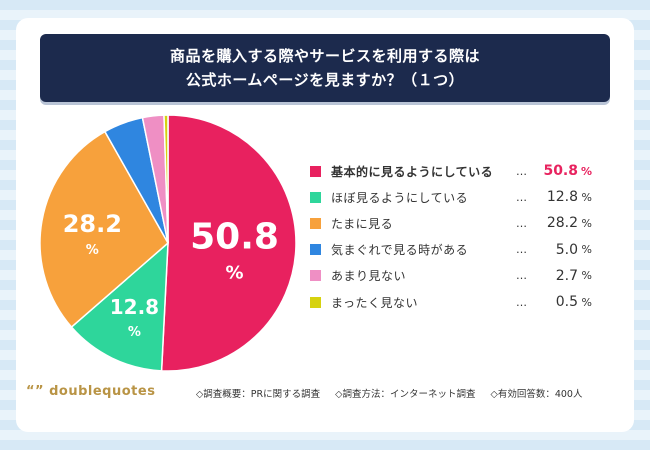 The width and height of the screenshot is (650, 450). Describe the element at coordinates (562, 223) in the screenshot. I see `legend-value: 28.2` at that location.